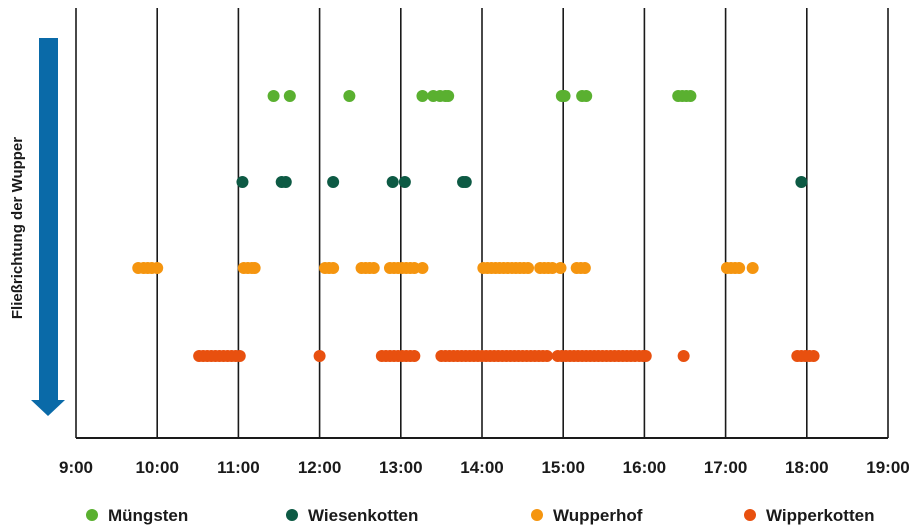 This screenshot has height=527, width=915. I want to click on legend-item: Müngsten, so click(137, 515).